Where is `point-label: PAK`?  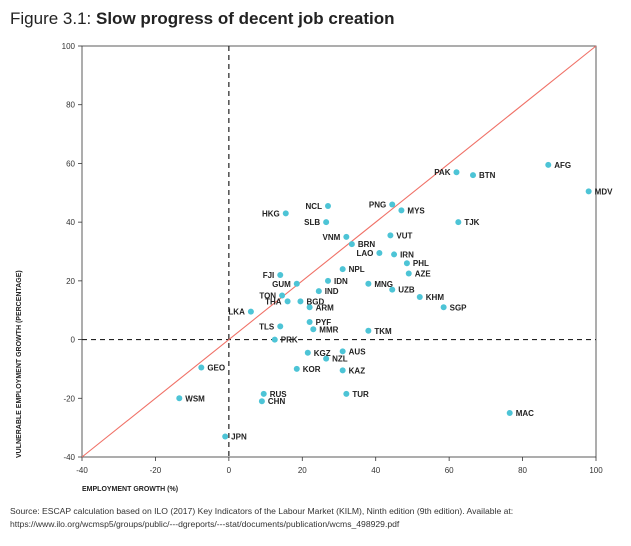
point-label: PAK is located at coordinates (442, 172).